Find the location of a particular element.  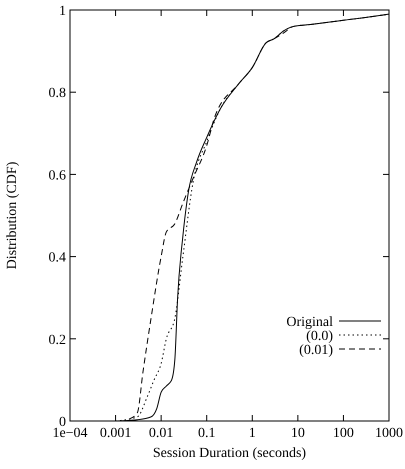

y-axis-title: Distribution (CDF) is located at coordinates (12, 215).